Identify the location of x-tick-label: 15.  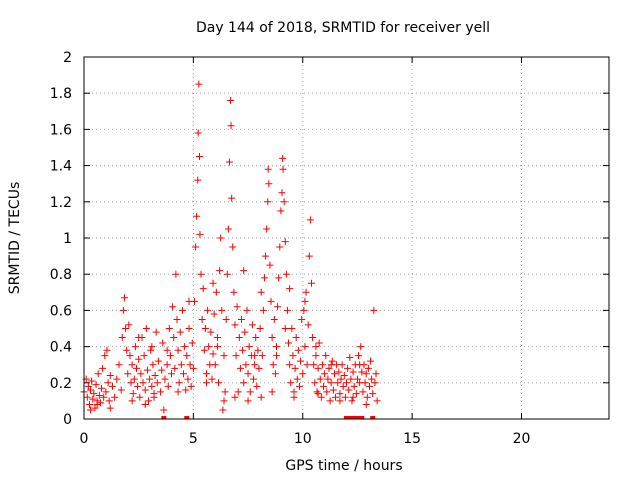
(412, 439).